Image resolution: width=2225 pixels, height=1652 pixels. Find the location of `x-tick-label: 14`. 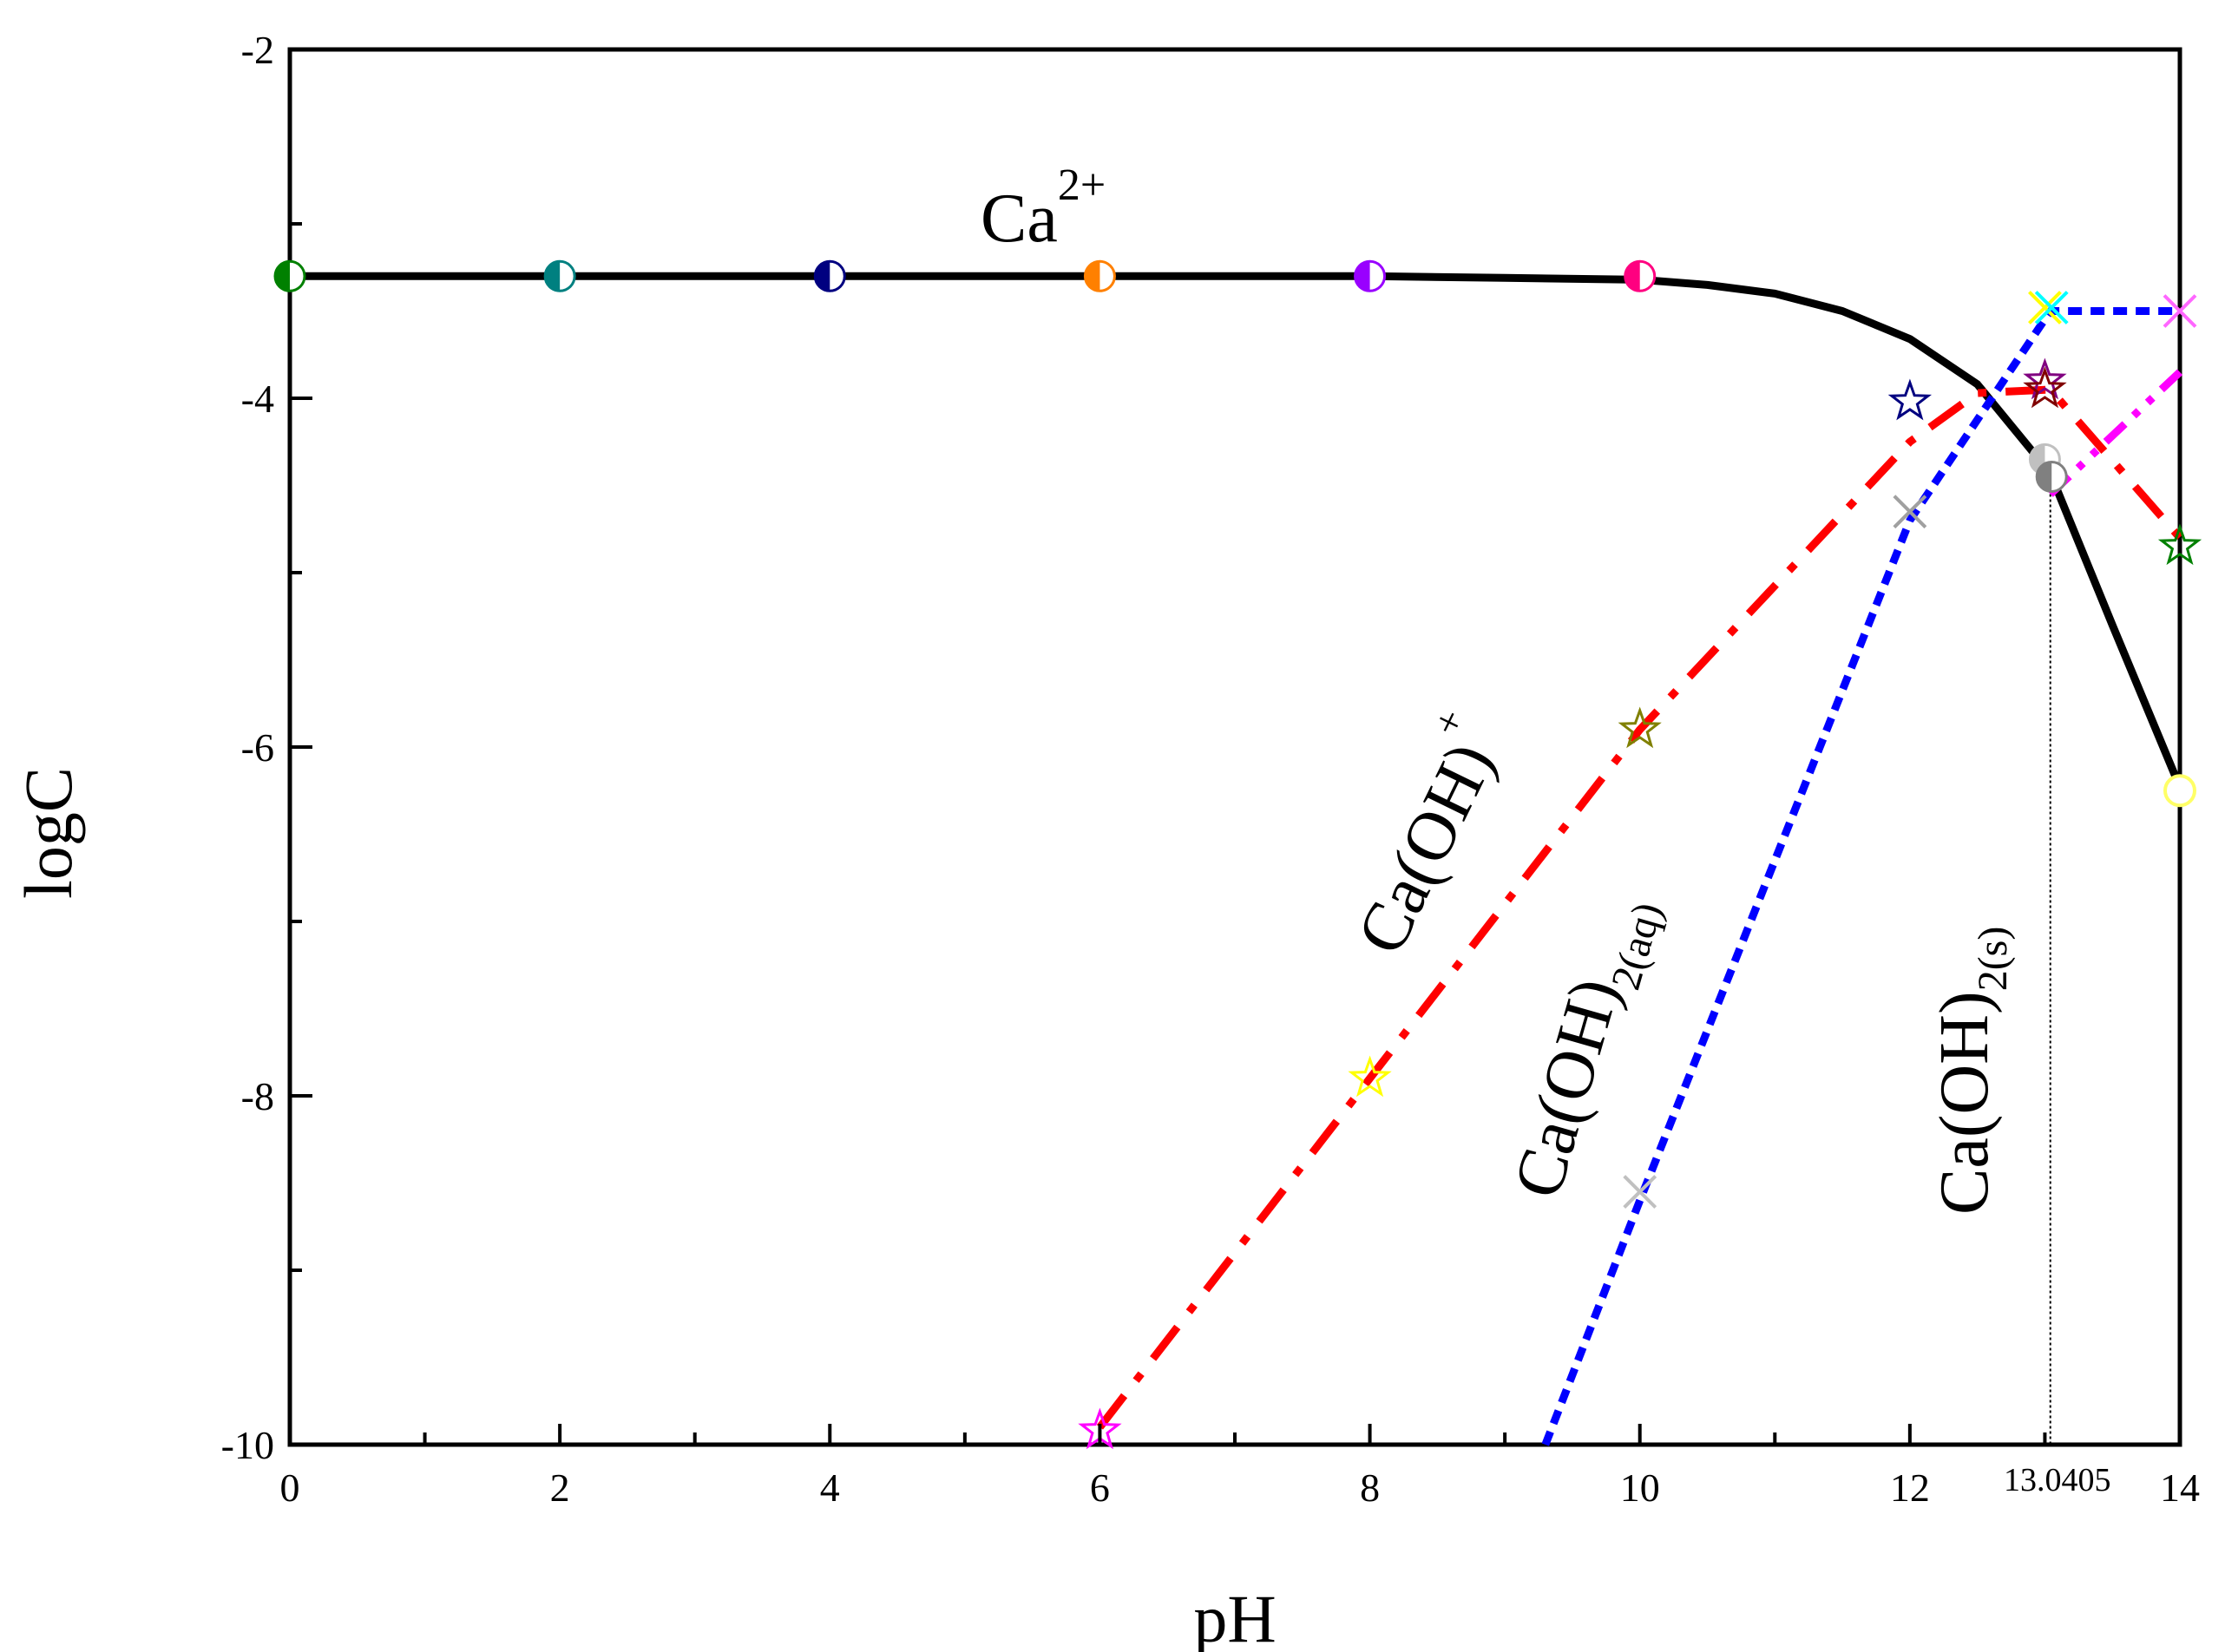

x-tick-label: 14 is located at coordinates (2180, 1487).